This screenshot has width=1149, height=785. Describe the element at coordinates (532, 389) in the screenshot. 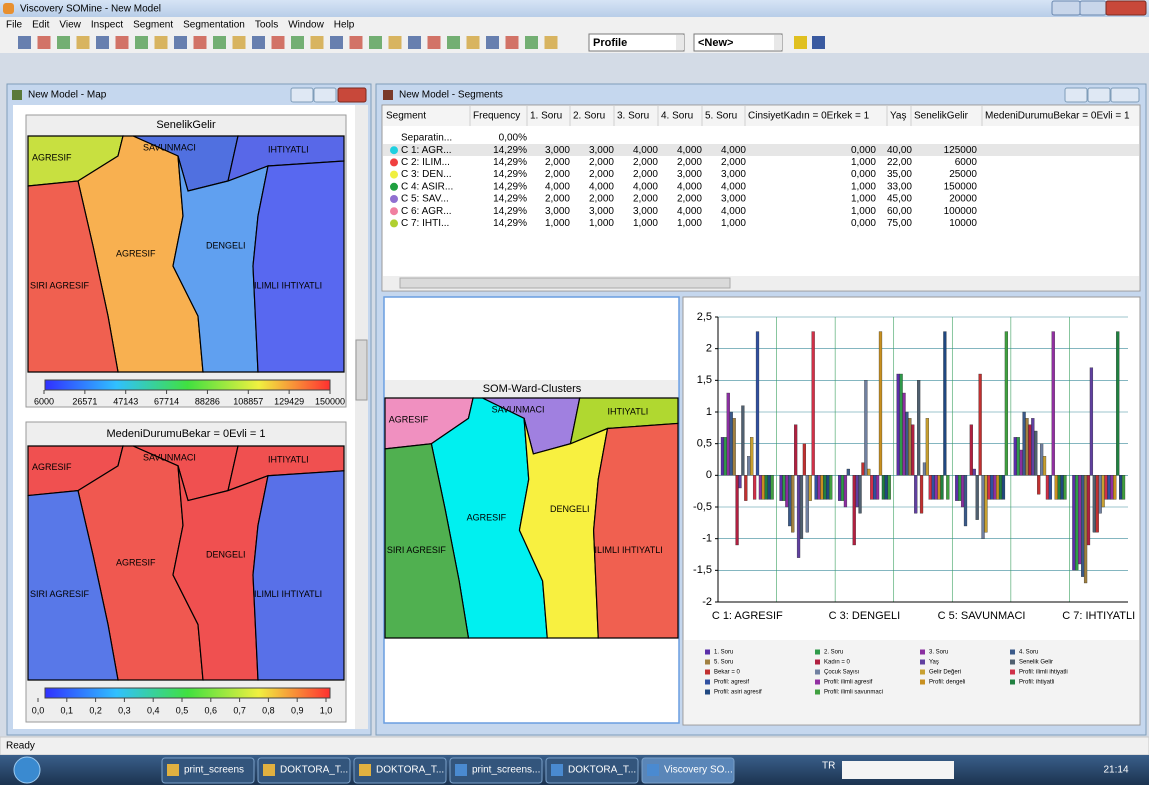

I see `clusters-title: SOM-Ward-Clusters` at that location.